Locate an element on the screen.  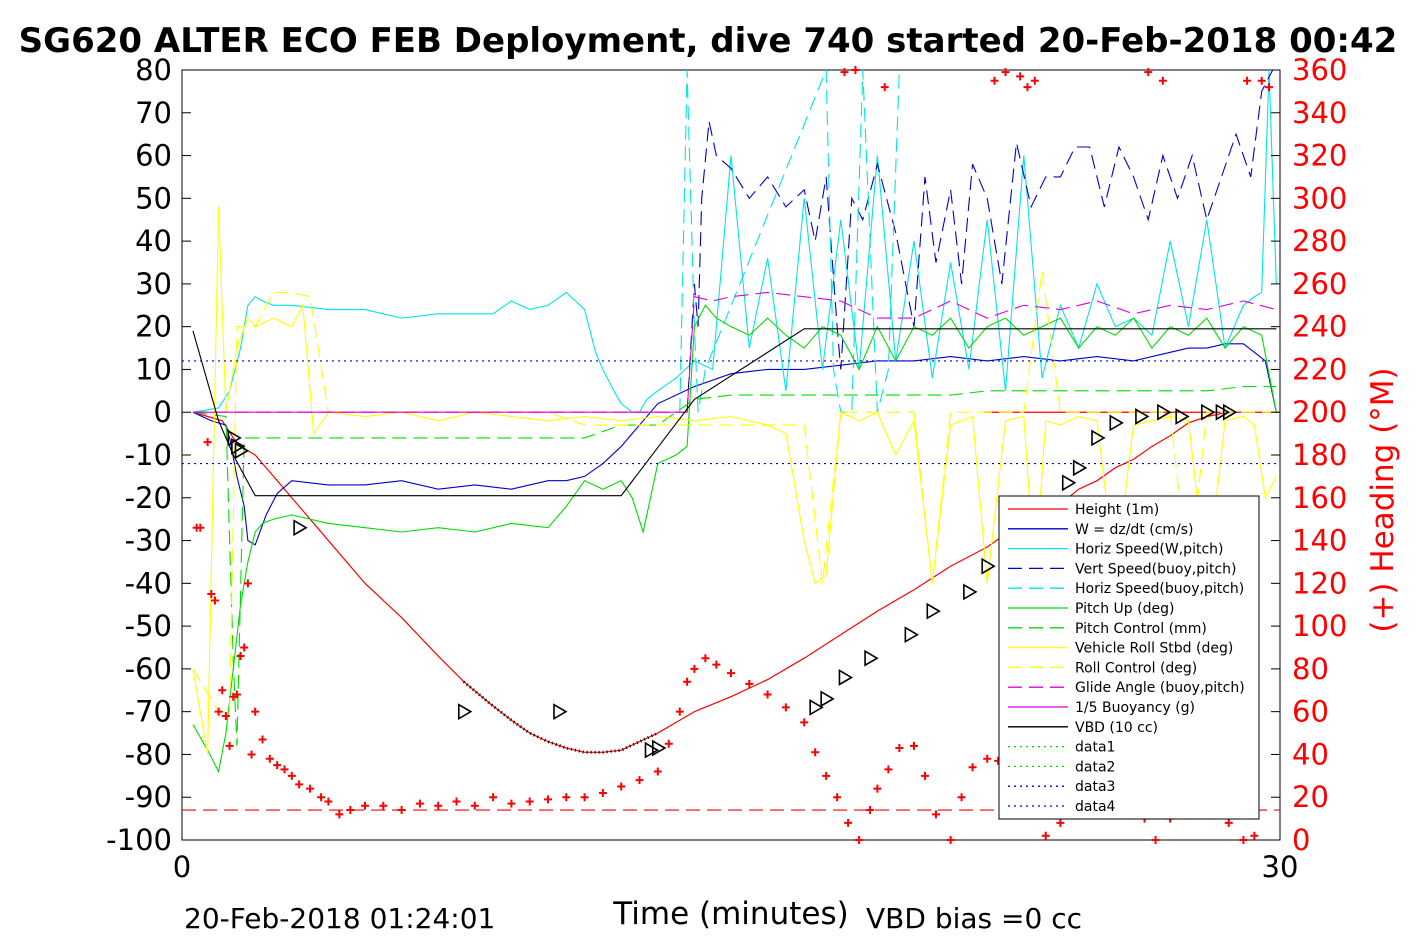
left-tick-label: 20 is located at coordinates (153, 327).